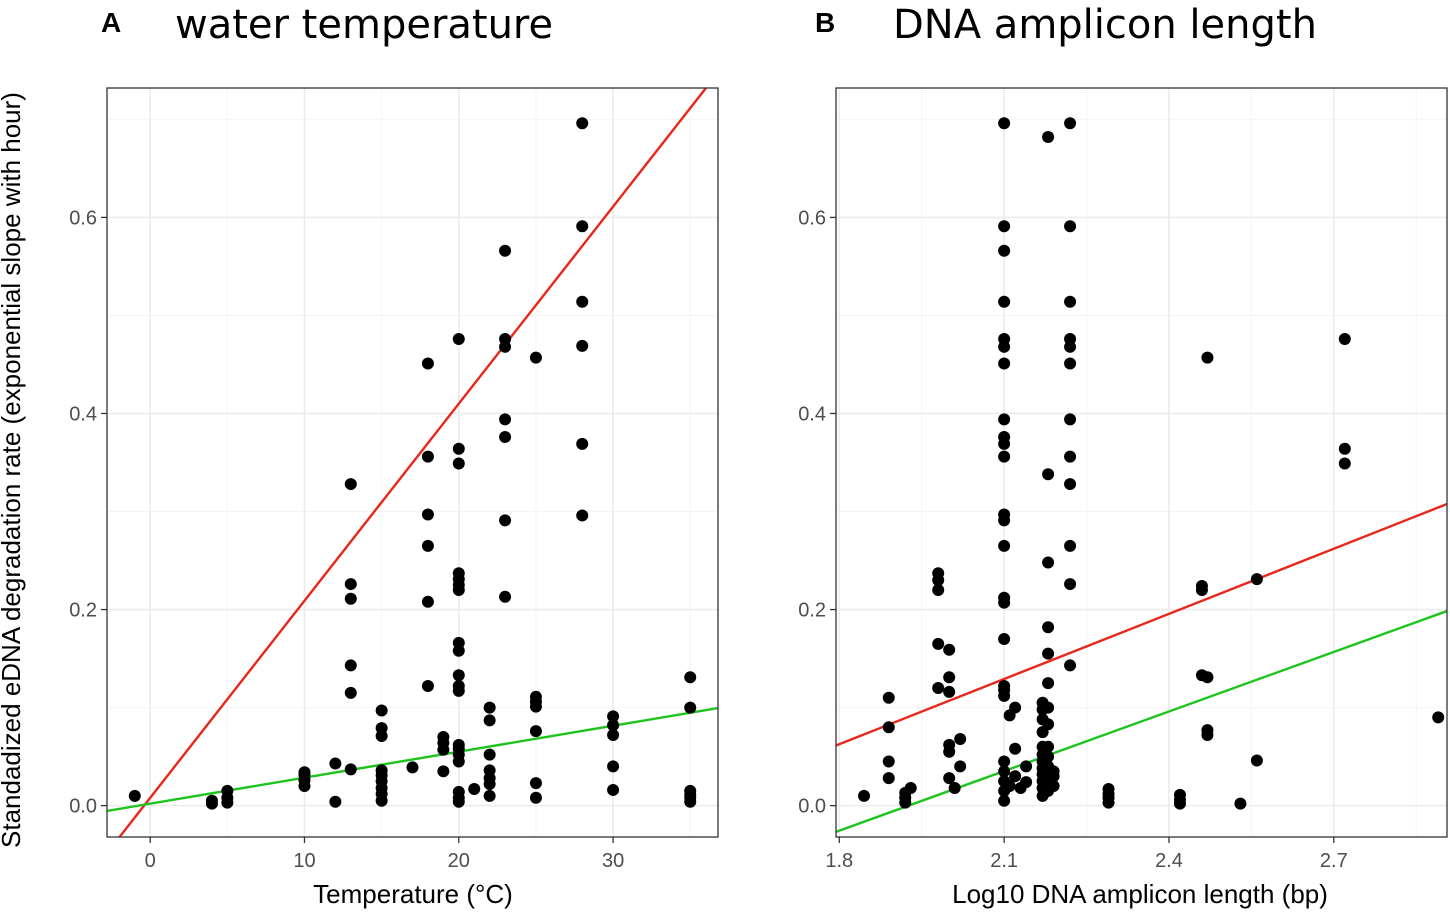 The image size is (1450, 915). Describe the element at coordinates (83, 807) in the screenshot. I see `a-y-tick-label: 0.0` at that location.